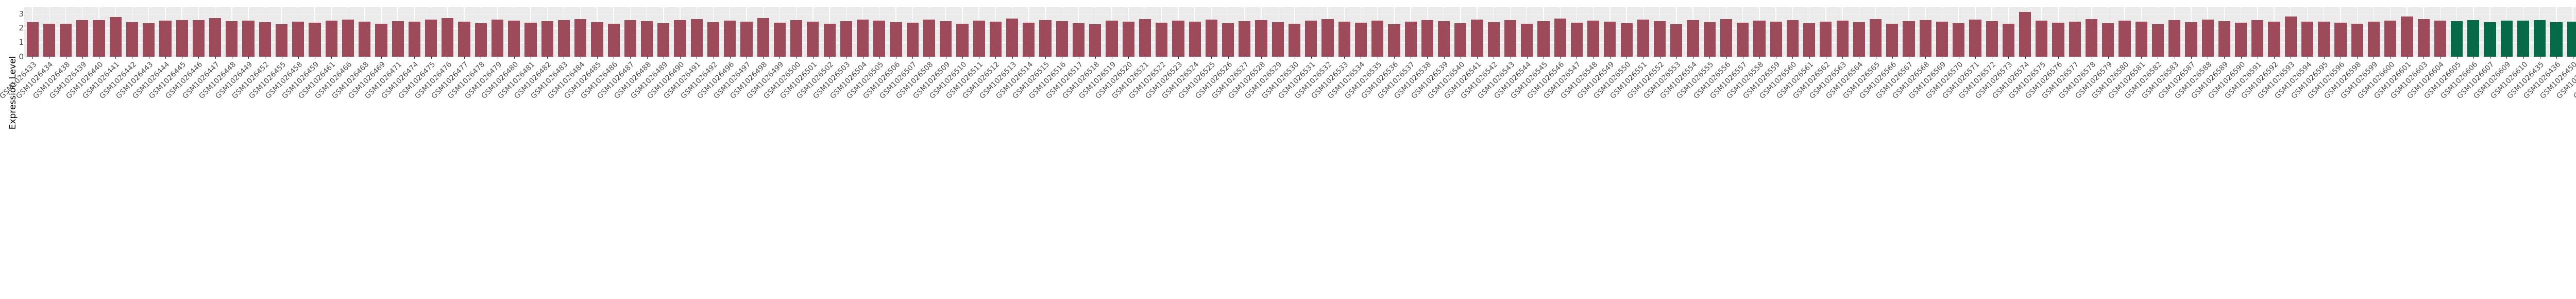 The image size is (2576, 299). What do you see at coordinates (1579, 80) in the screenshot?
I see `x-axis-tick-label: GSM1026548` at bounding box center [1579, 80].